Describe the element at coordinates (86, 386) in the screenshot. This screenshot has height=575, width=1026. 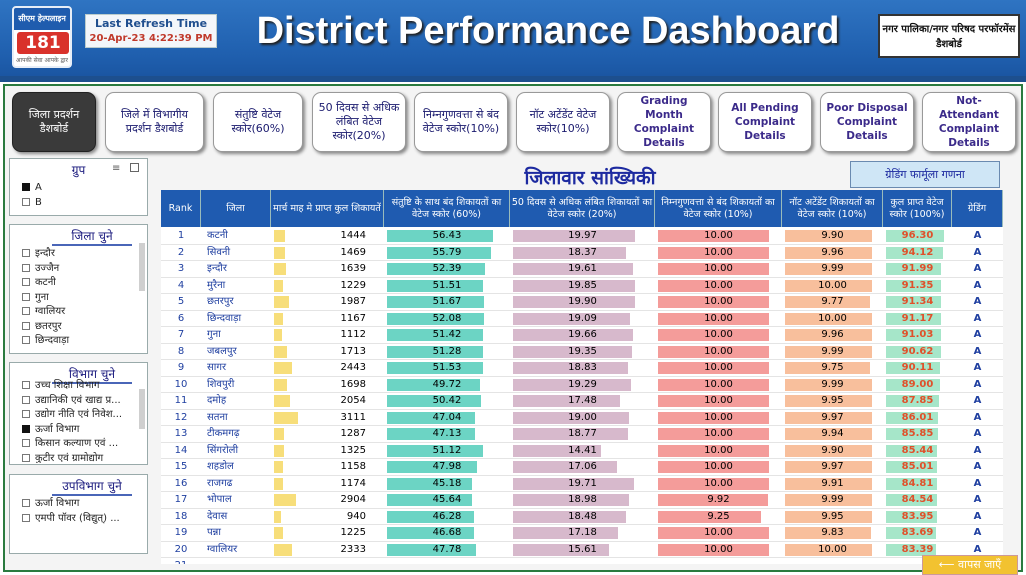
I see `slicer-item: उच्च शिक्षा विभाग` at that location.